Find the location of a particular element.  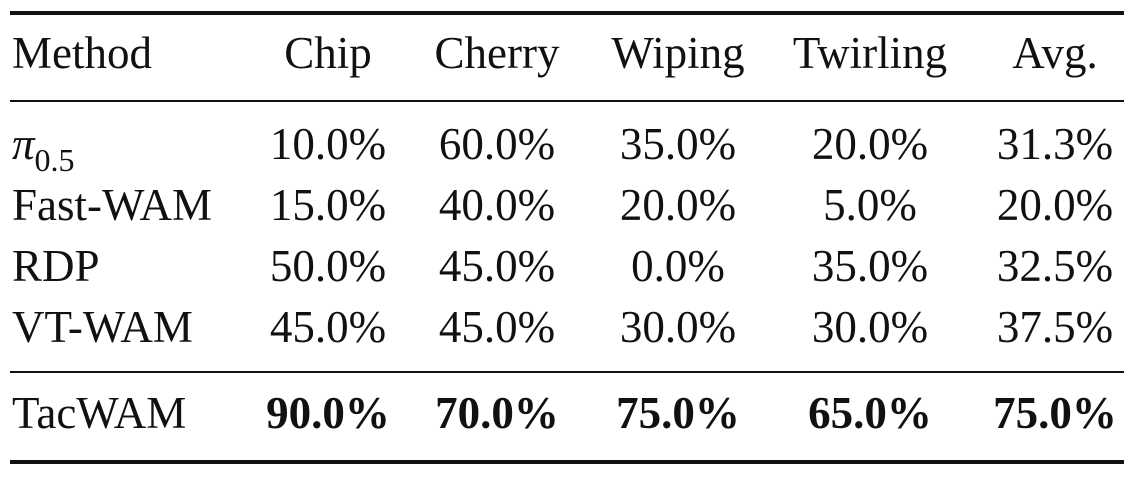

value-cell: 90.0% is located at coordinates (328, 413).